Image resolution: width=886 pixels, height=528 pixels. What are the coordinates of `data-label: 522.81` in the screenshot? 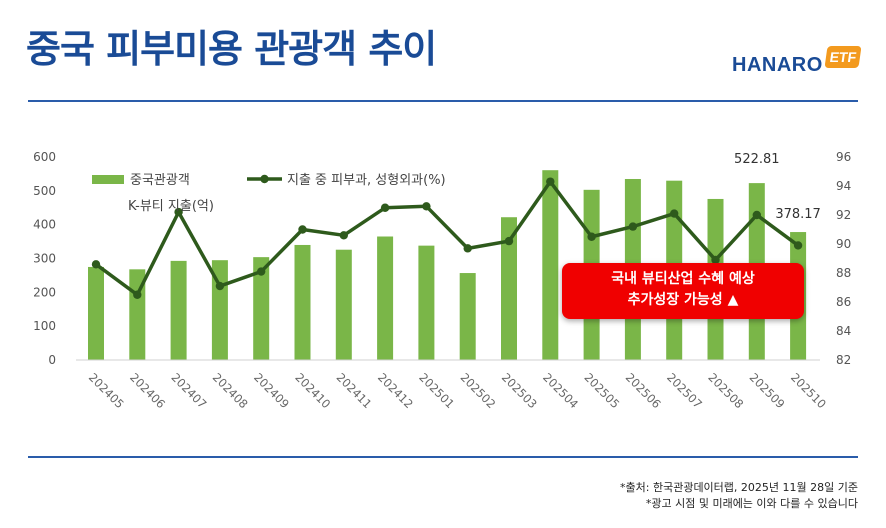 It's located at (757, 159).